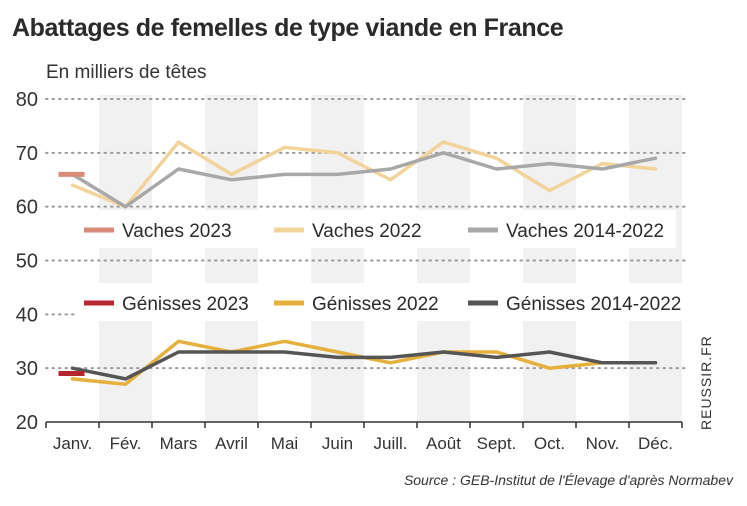 This screenshot has height=506, width=747. What do you see at coordinates (126, 443) in the screenshot?
I see `x-tick-label: Fév.` at bounding box center [126, 443].